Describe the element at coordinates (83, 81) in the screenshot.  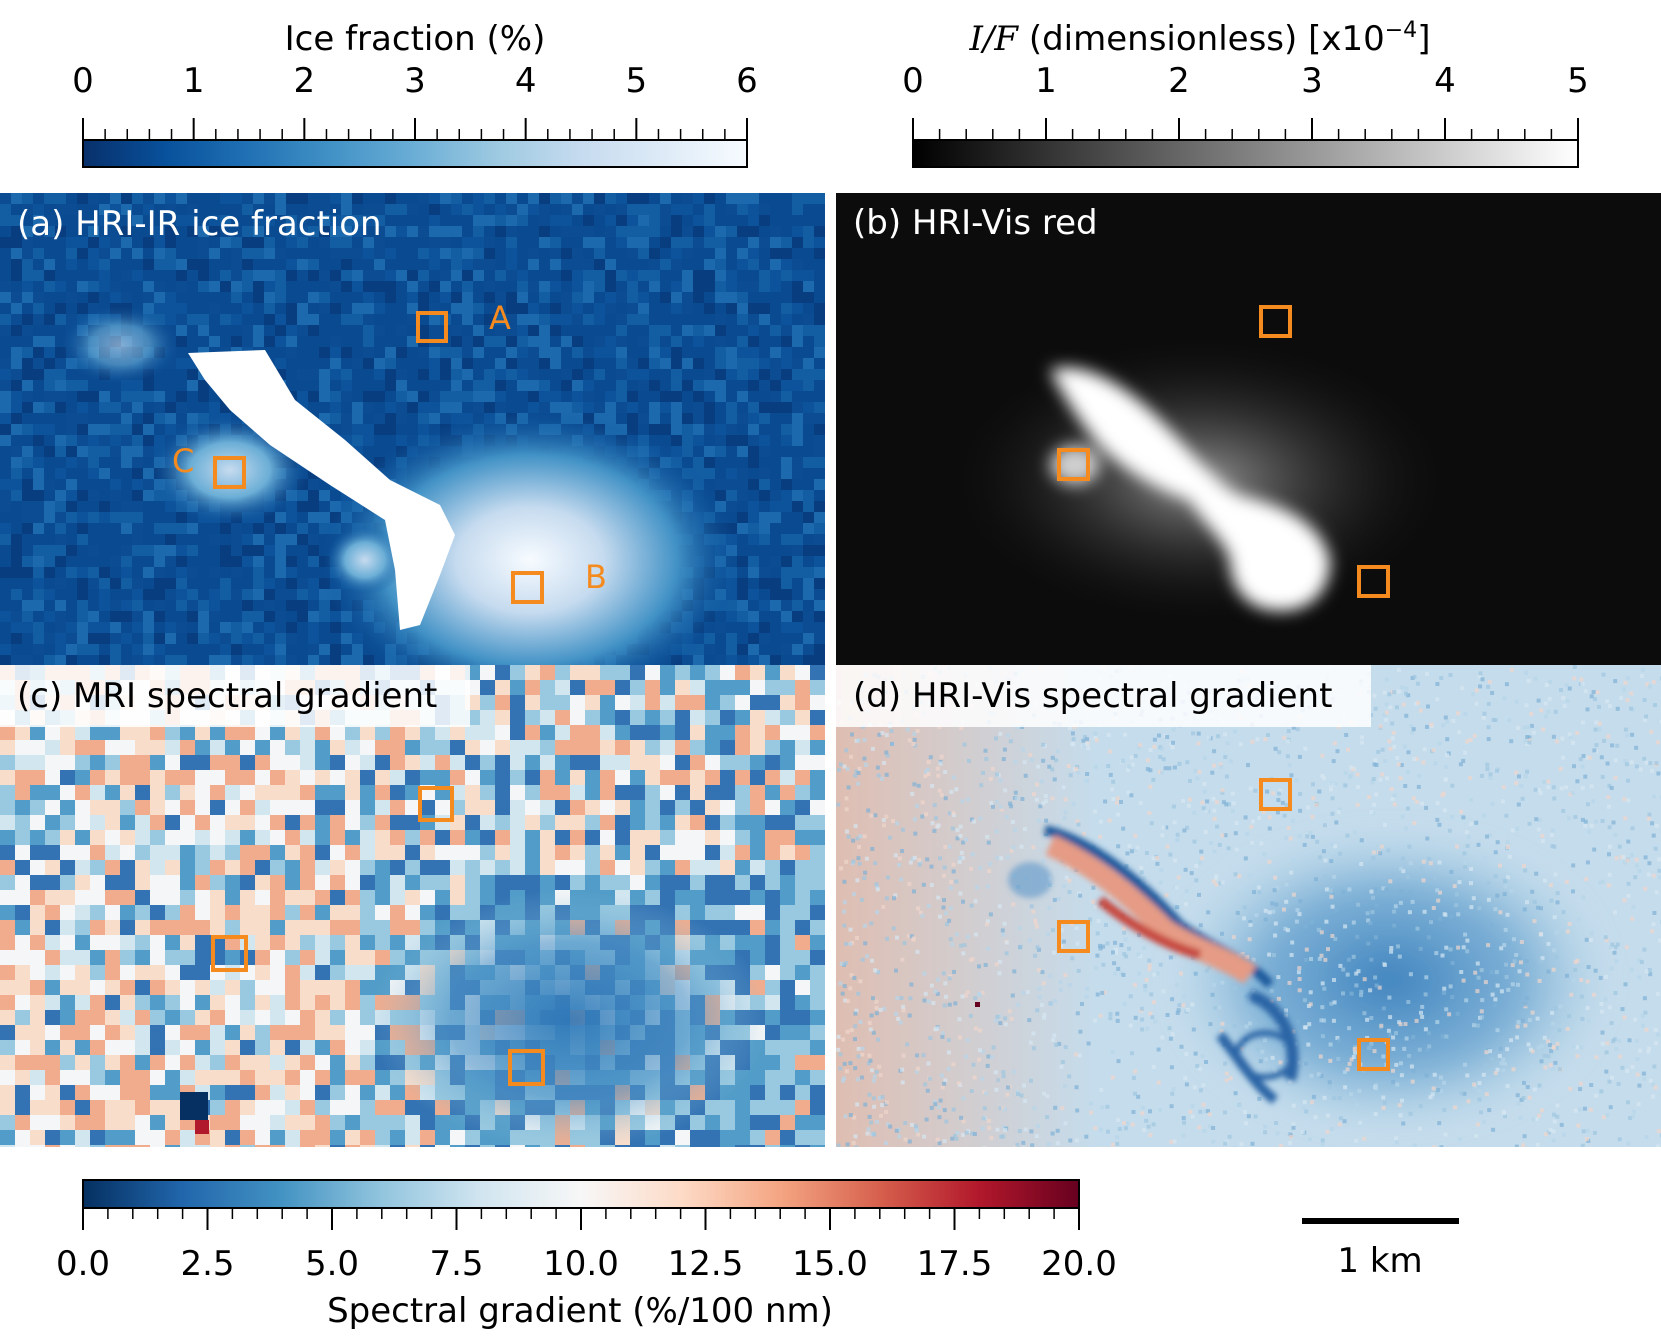
I see `ice-fraction-tick-label: 0` at that location.